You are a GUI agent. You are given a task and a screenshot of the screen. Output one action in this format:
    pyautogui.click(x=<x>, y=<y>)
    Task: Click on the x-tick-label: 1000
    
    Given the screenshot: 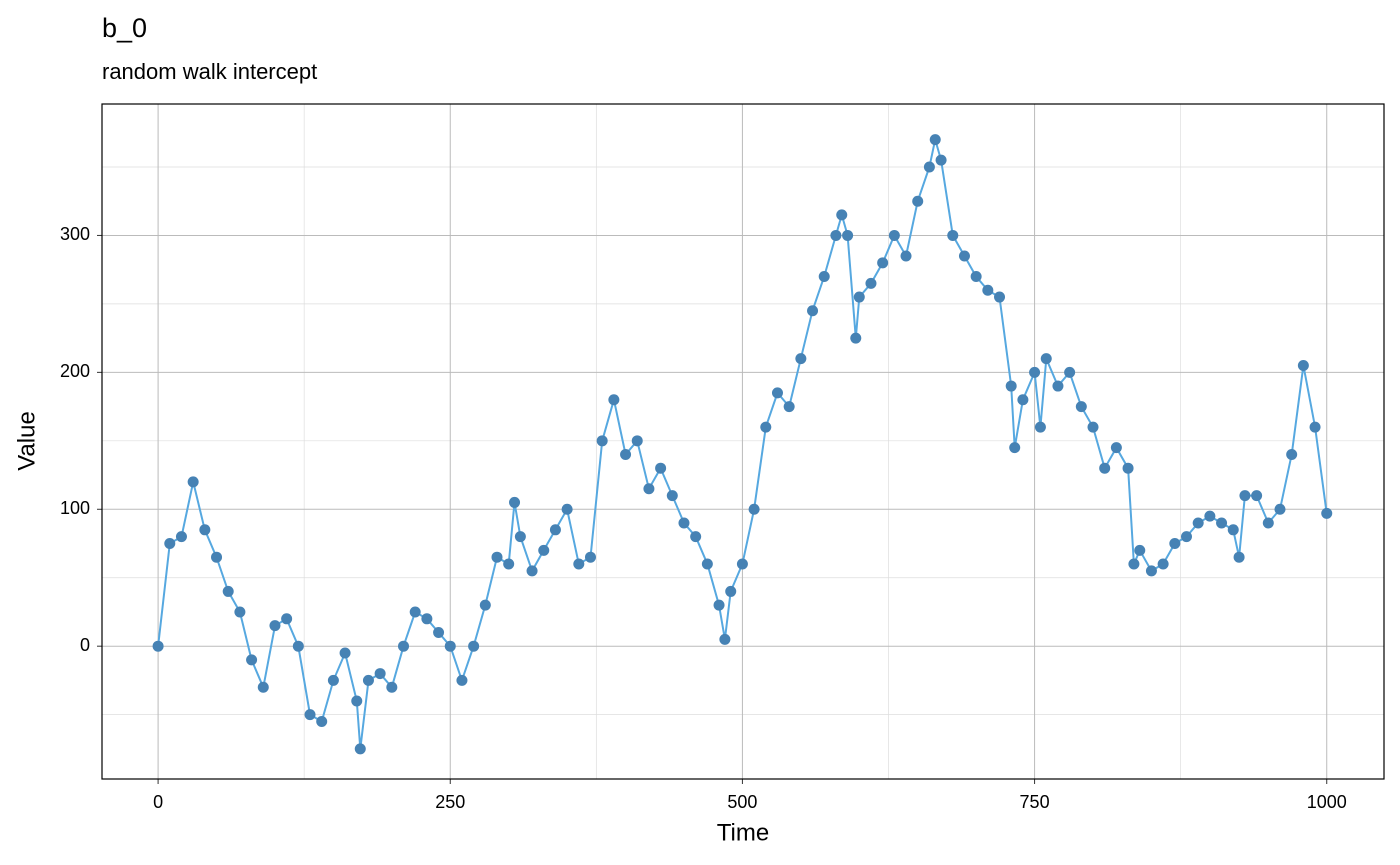 What is the action you would take?
    pyautogui.click(x=1327, y=802)
    